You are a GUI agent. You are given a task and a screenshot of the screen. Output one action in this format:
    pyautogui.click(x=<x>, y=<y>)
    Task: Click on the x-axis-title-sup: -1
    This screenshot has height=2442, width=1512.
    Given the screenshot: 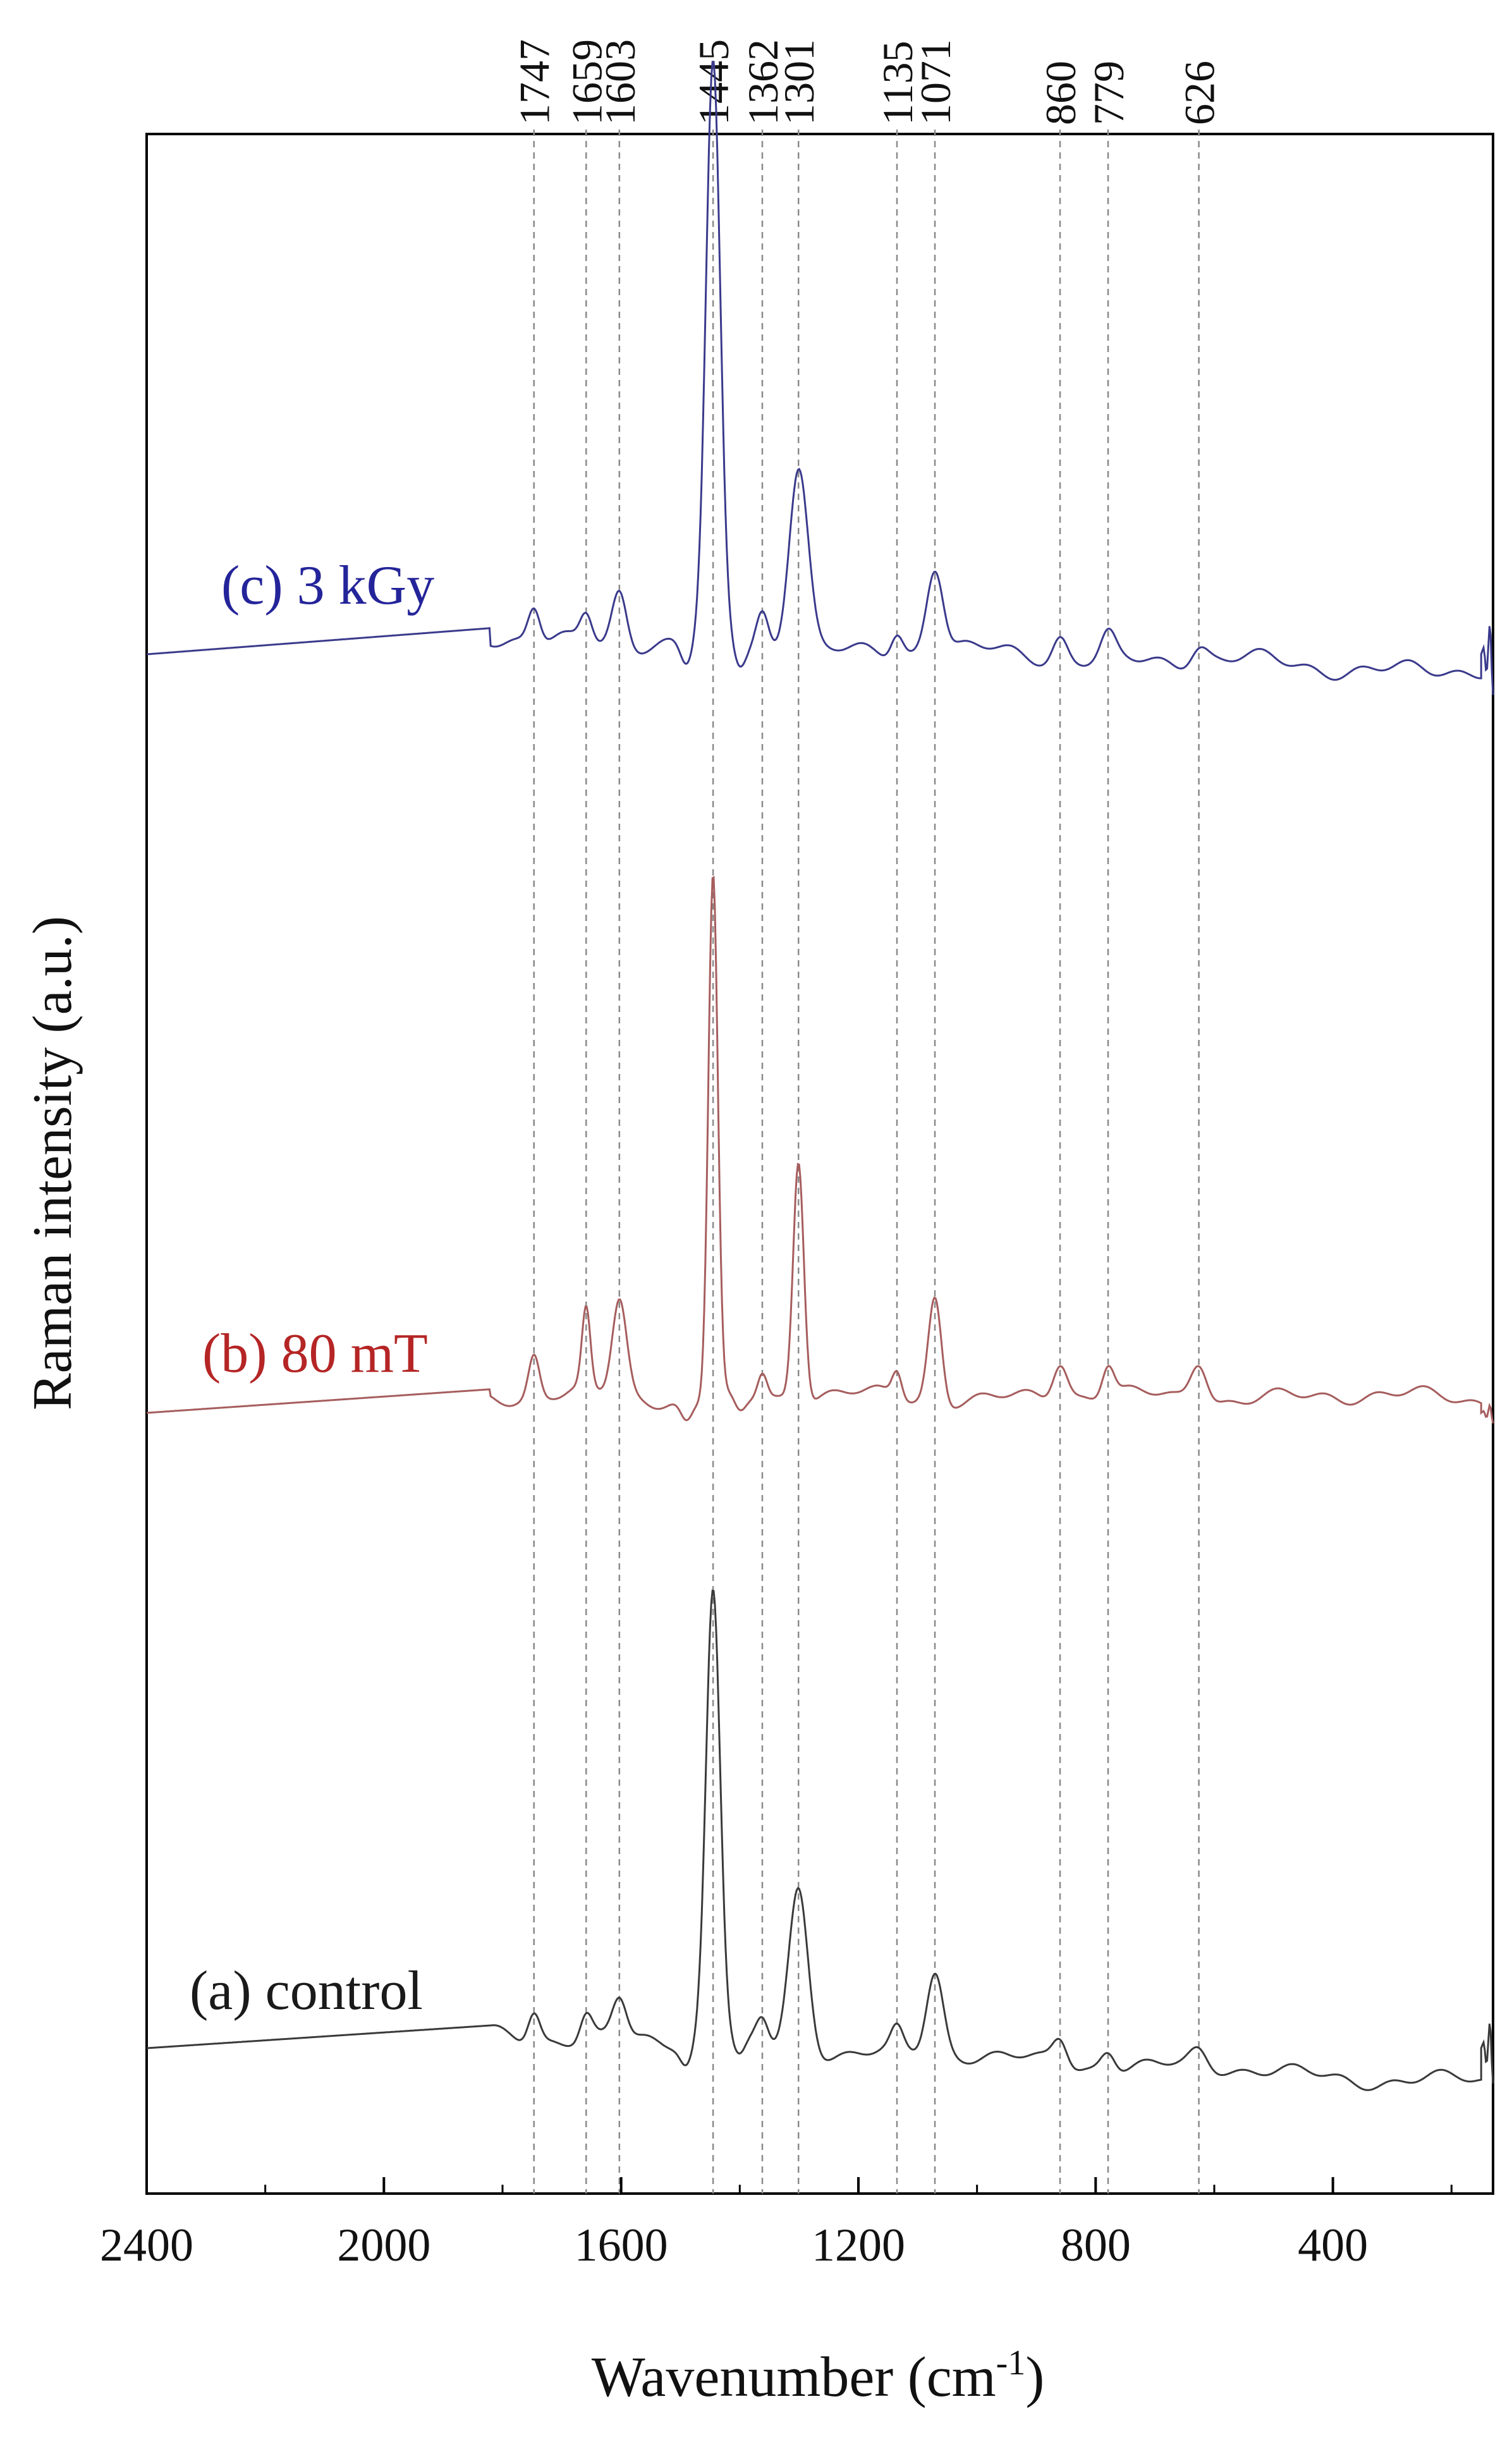 What is the action you would take?
    pyautogui.click(x=1011, y=2363)
    